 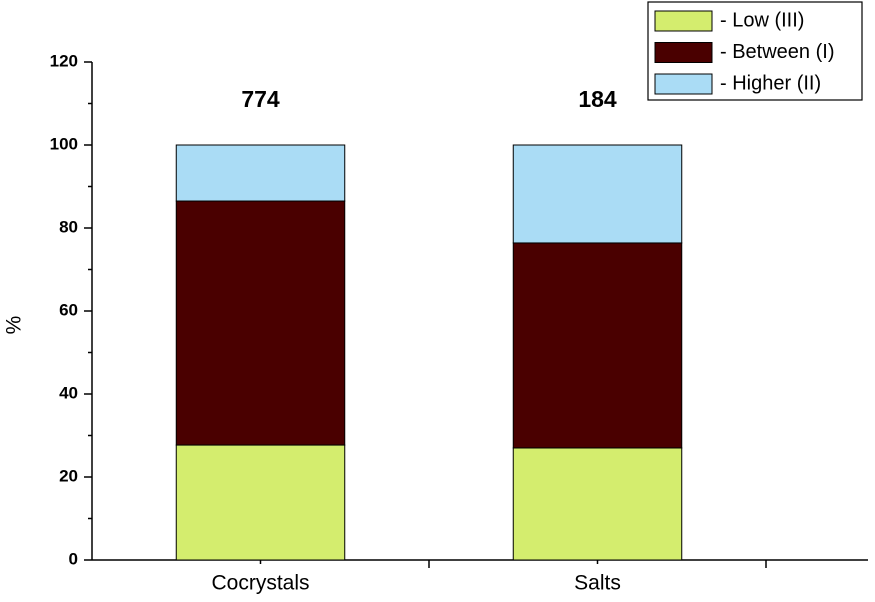 I want to click on y-tick-label: 0, so click(x=73, y=558).